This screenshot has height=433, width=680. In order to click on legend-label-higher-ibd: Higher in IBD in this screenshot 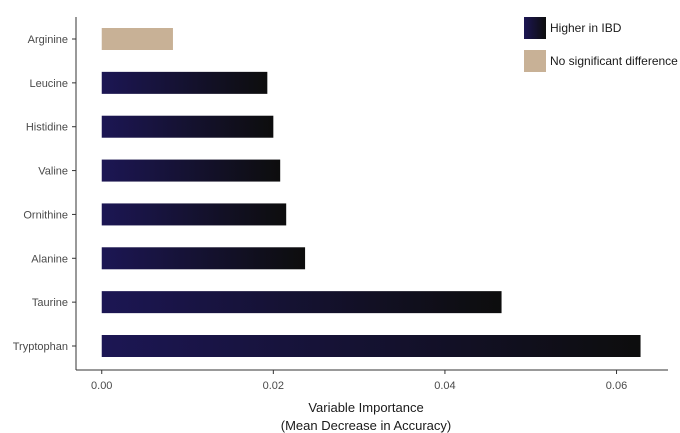, I will do `click(586, 28)`.